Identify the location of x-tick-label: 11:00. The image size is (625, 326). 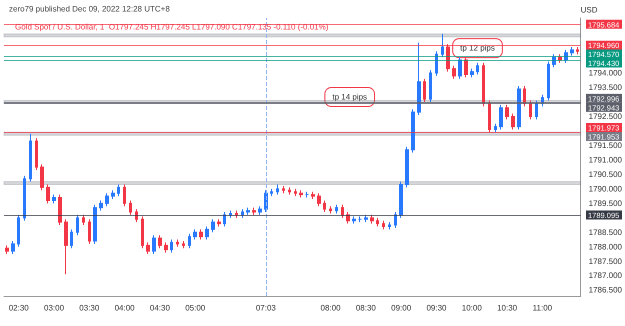
(542, 308).